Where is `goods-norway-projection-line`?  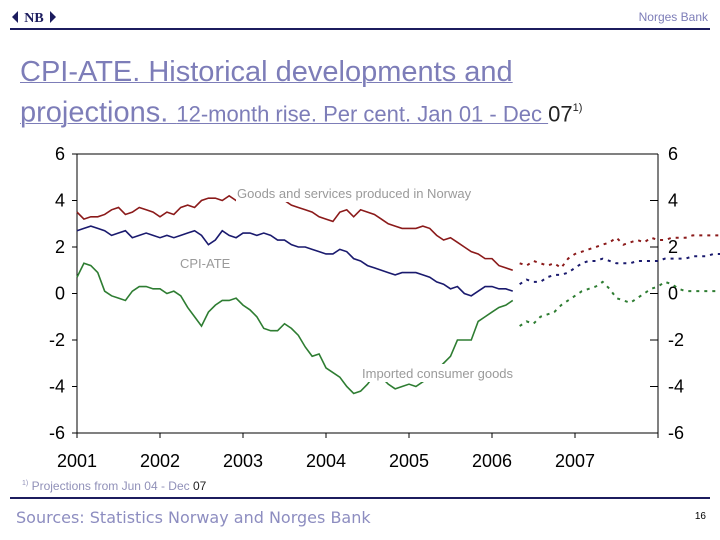 goods-norway-projection-line is located at coordinates (619, 252).